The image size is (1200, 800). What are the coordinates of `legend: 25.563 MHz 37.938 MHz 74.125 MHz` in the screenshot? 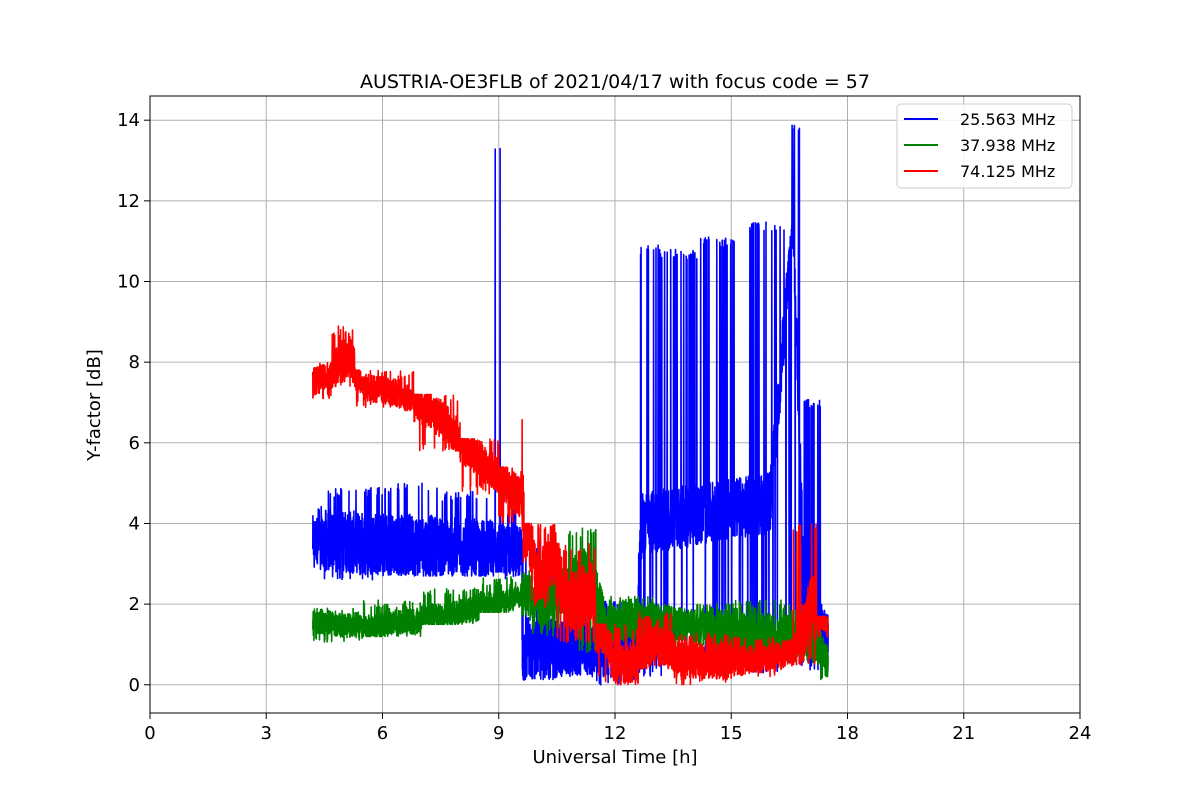 It's located at (984, 146).